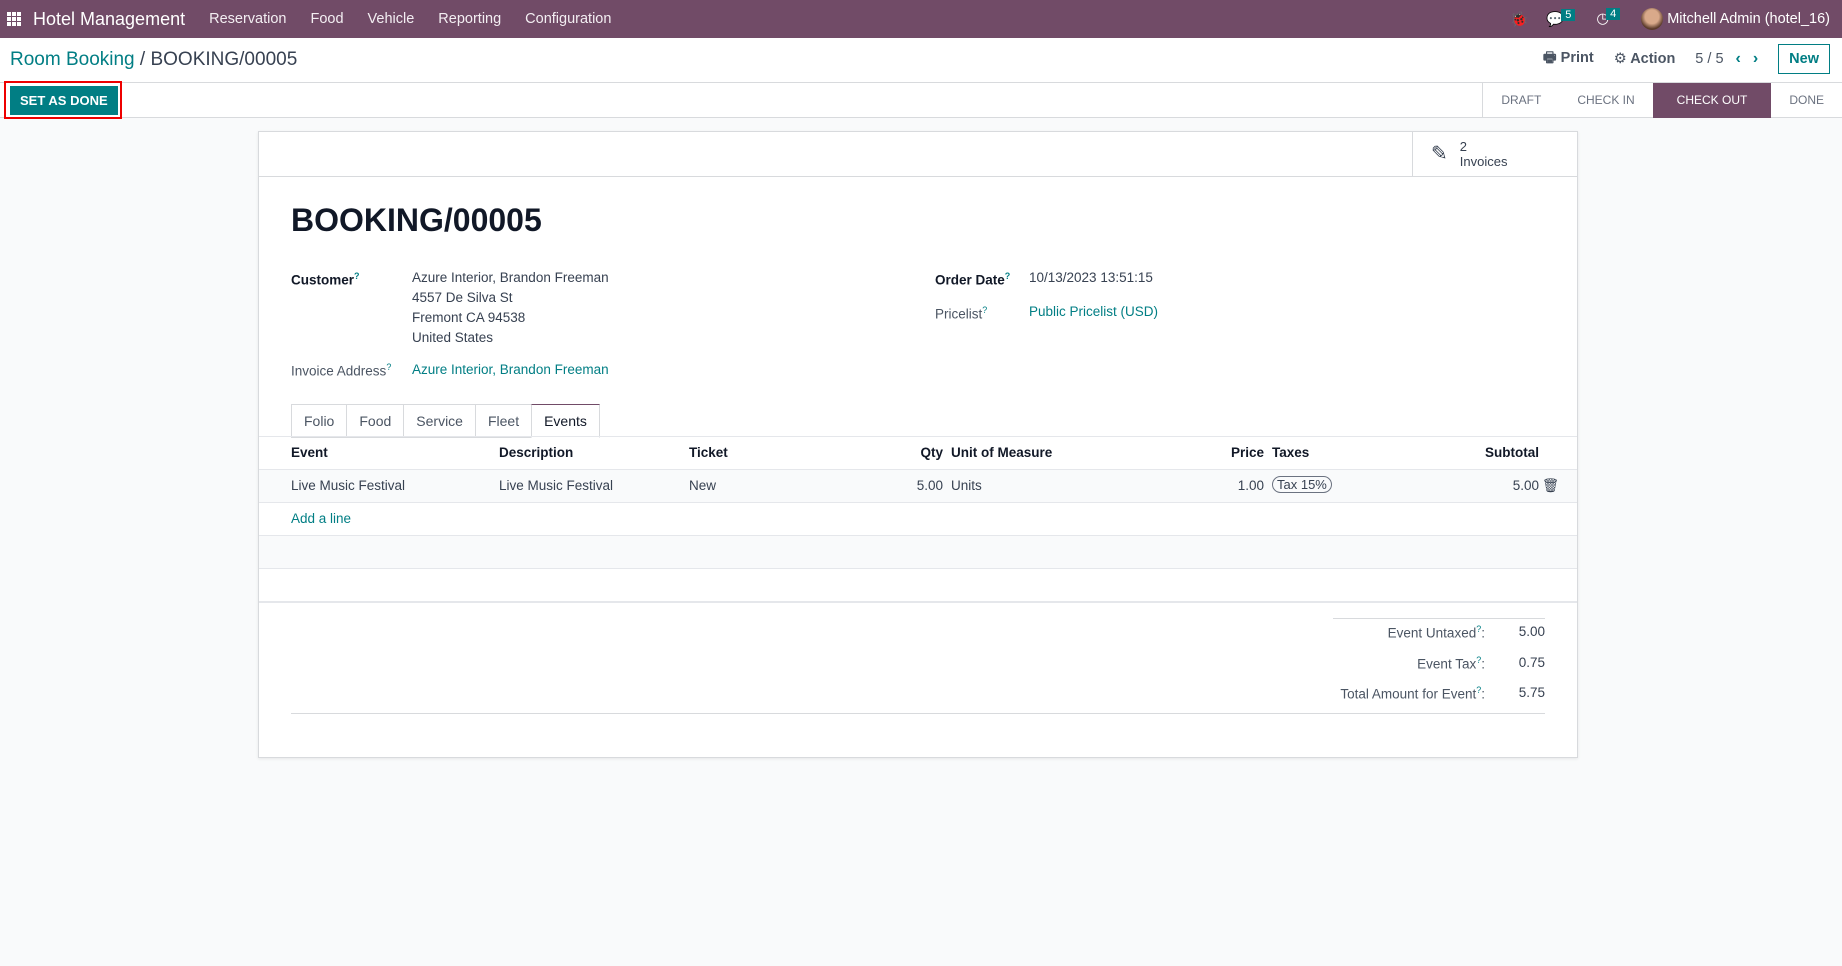  What do you see at coordinates (1291, 452) in the screenshot?
I see `col-taxes: Taxes` at bounding box center [1291, 452].